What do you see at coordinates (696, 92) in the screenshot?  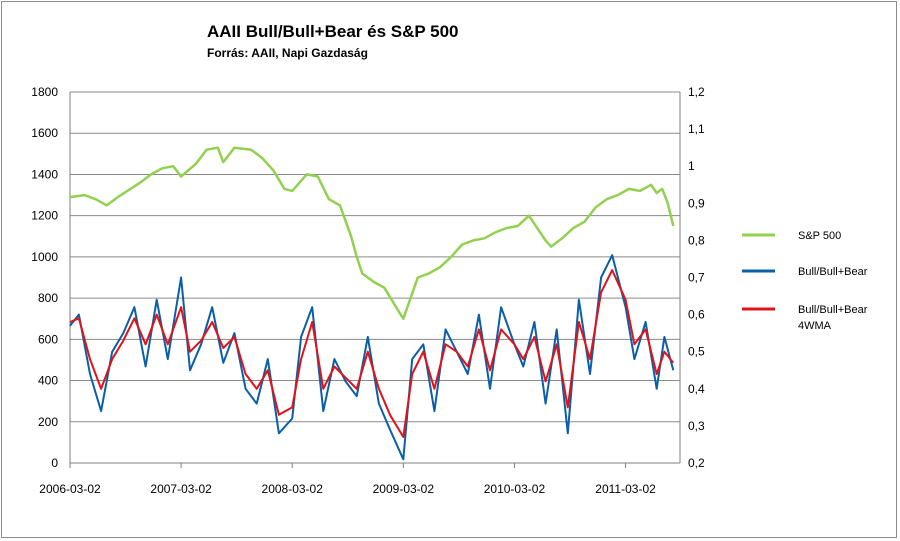 I see `y-right-tick-label: 1,2` at bounding box center [696, 92].